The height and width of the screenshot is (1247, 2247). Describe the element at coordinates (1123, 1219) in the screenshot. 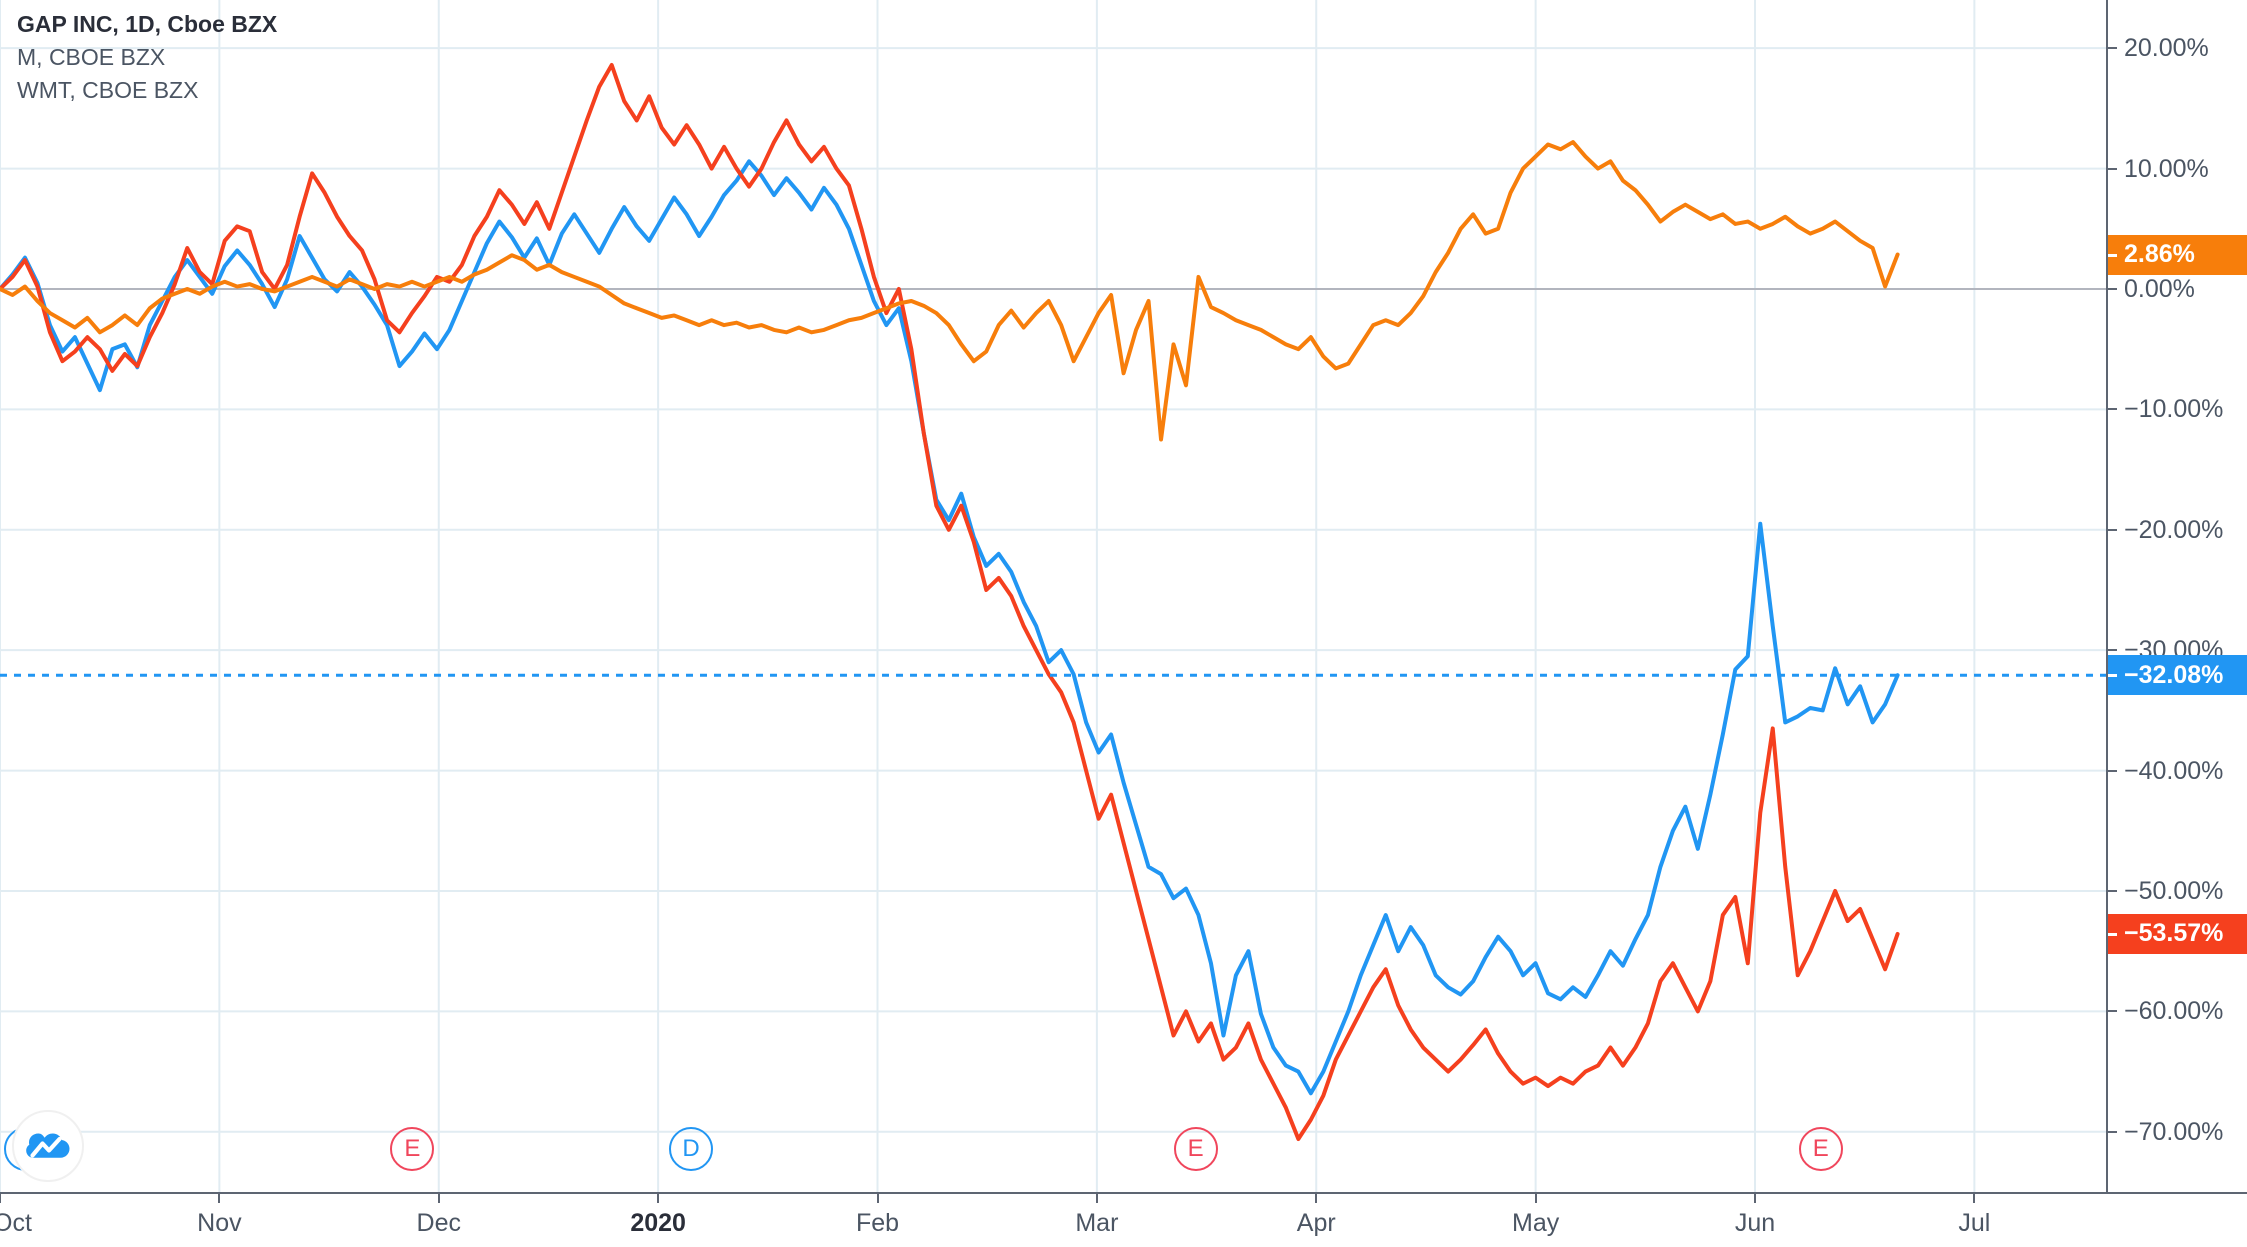

I see `time-axis: Oct Nov Dec 2020 Feb Mar Apr May Jun Jul` at that location.